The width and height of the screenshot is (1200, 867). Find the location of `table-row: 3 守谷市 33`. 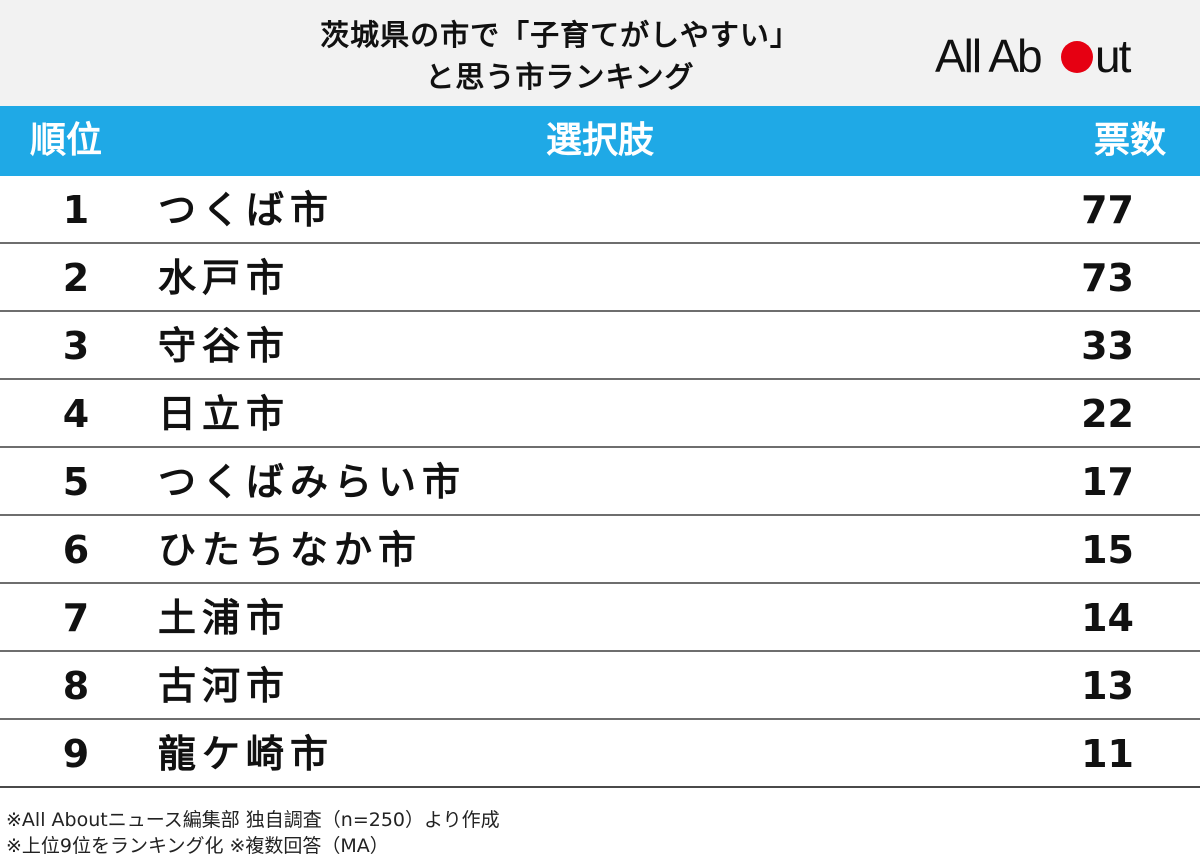

table-row: 3 守谷市 33 is located at coordinates (600, 346).